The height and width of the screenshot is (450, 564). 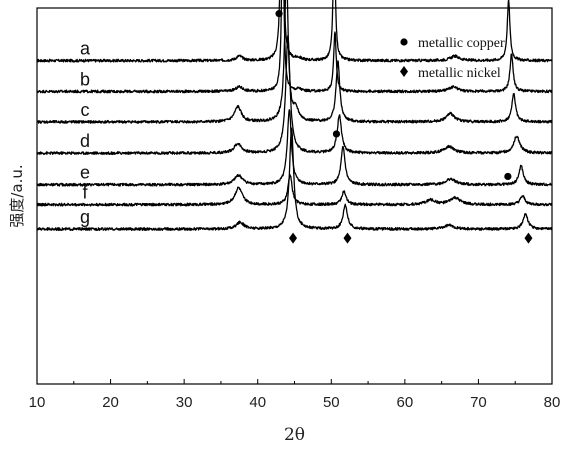 I want to click on series-label-d: d, so click(x=85, y=141).